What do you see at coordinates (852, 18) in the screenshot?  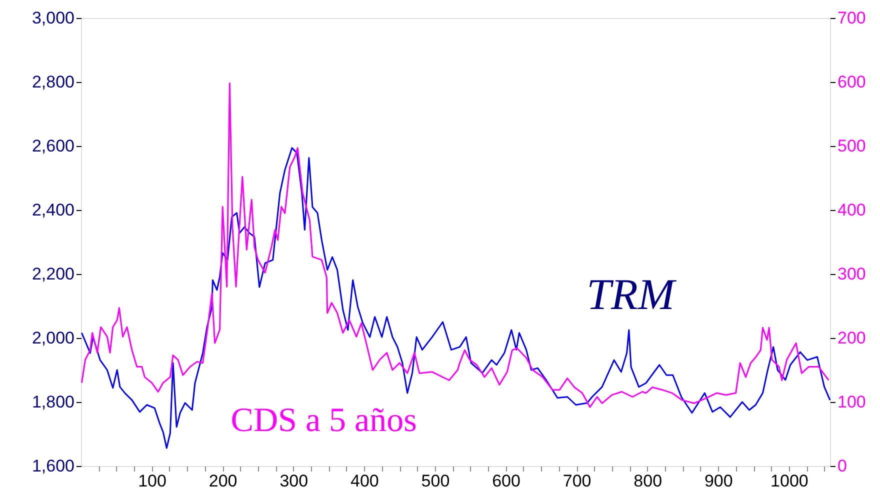 I see `y2-tick-label: 700` at bounding box center [852, 18].